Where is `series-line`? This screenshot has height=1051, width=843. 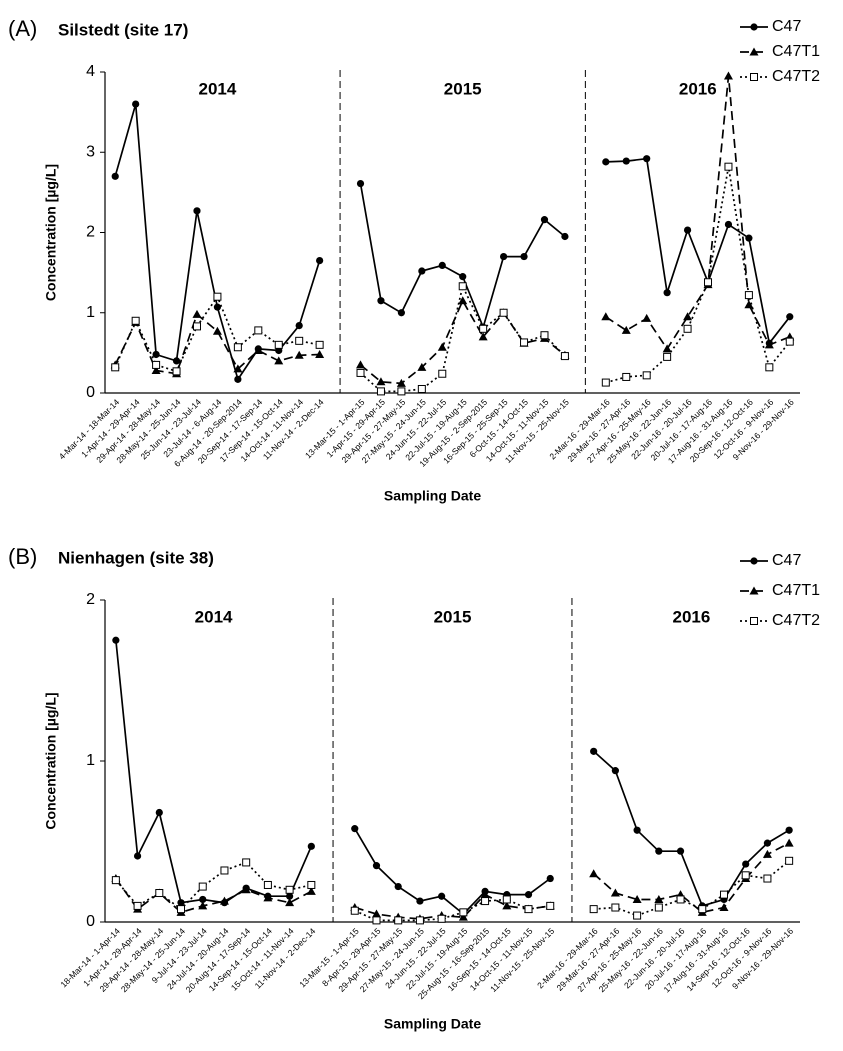 series-line is located at coordinates (452, 881).